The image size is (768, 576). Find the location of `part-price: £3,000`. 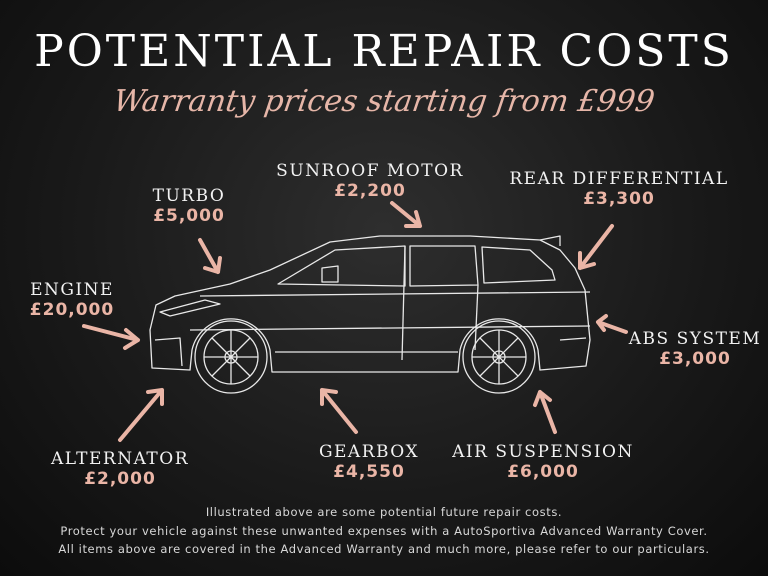

part-price: £3,000 is located at coordinates (695, 359).